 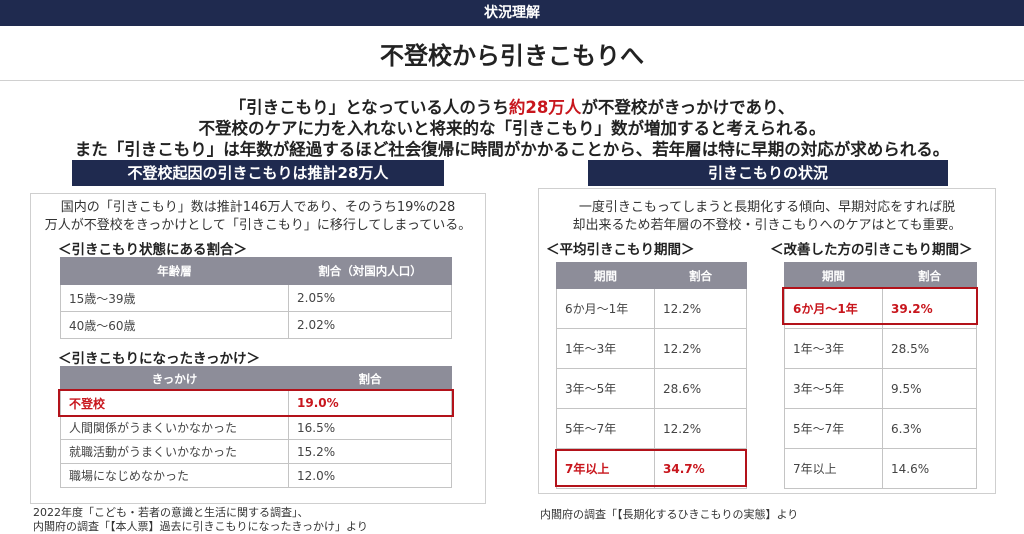 I want to click on left-paragraph-line-2: 万人が不登校をきっかけとして「引きこもり」に移行してしまっている。, so click(x=258, y=225).